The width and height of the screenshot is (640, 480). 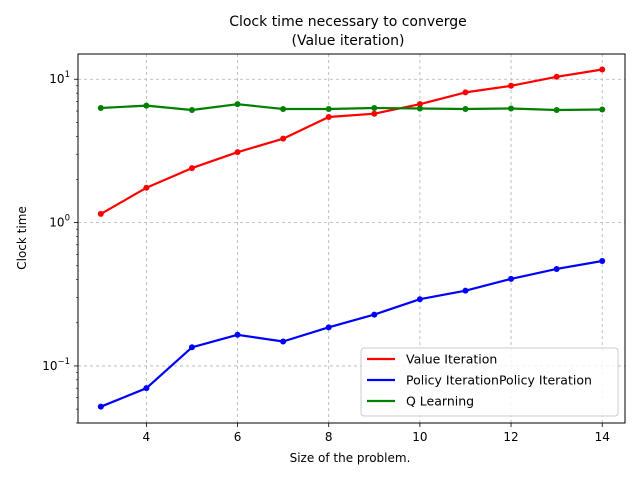 I want to click on y-tick-exponent: 0, so click(x=67, y=219).